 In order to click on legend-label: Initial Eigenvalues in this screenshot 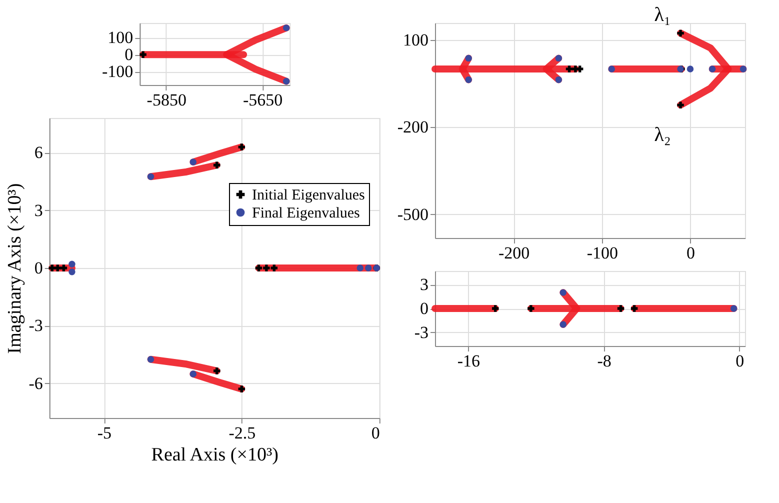, I will do `click(309, 196)`.